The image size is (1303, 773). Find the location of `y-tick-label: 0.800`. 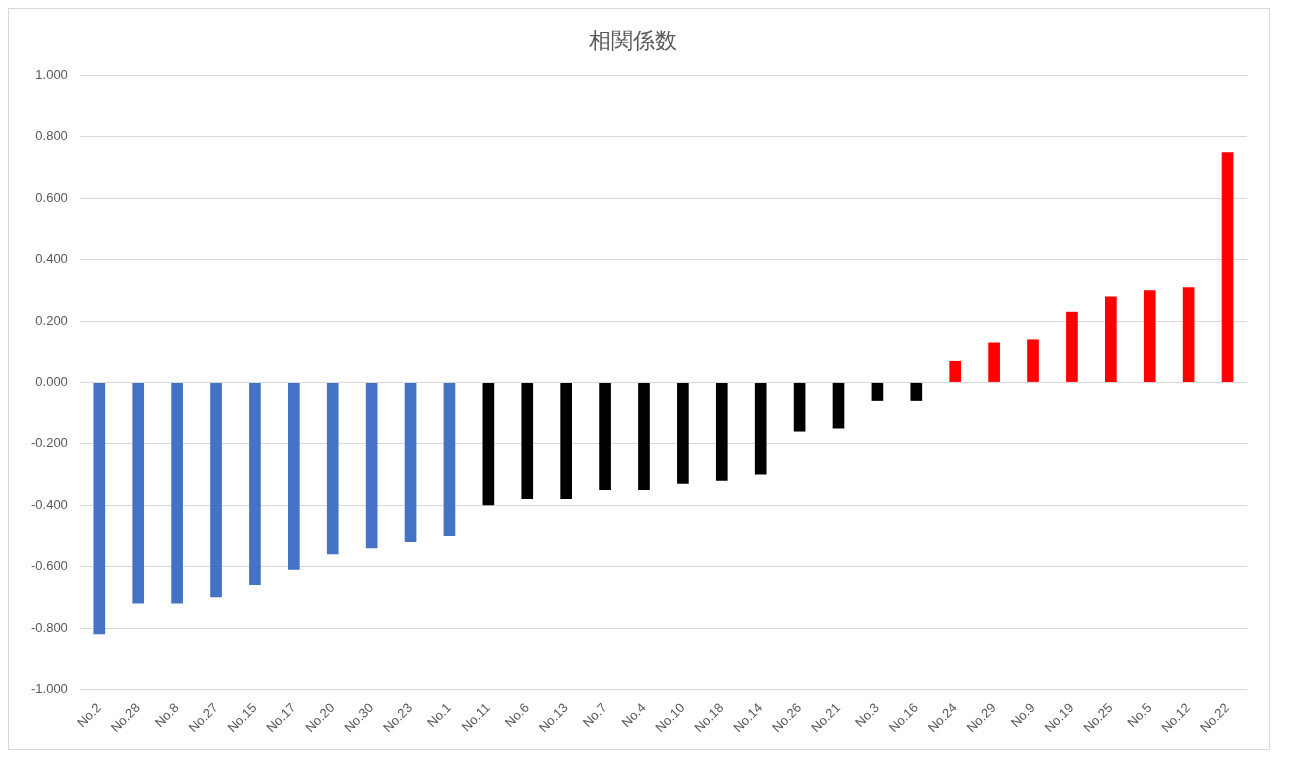

y-tick-label: 0.800 is located at coordinates (51, 136).